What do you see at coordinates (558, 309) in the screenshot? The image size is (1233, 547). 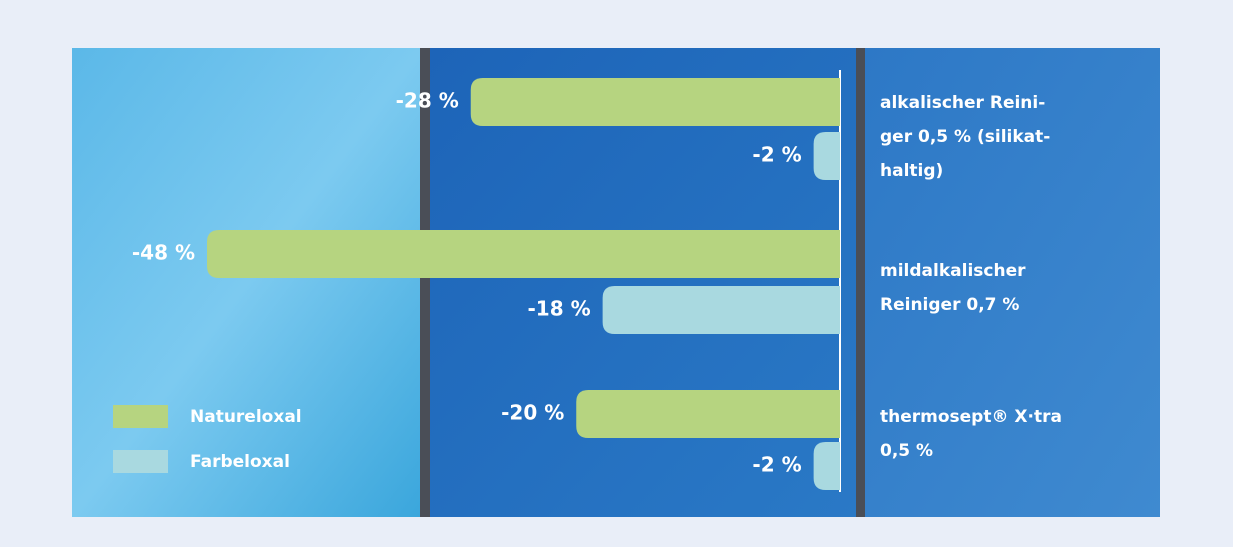 I see `value-label: -18 %` at bounding box center [558, 309].